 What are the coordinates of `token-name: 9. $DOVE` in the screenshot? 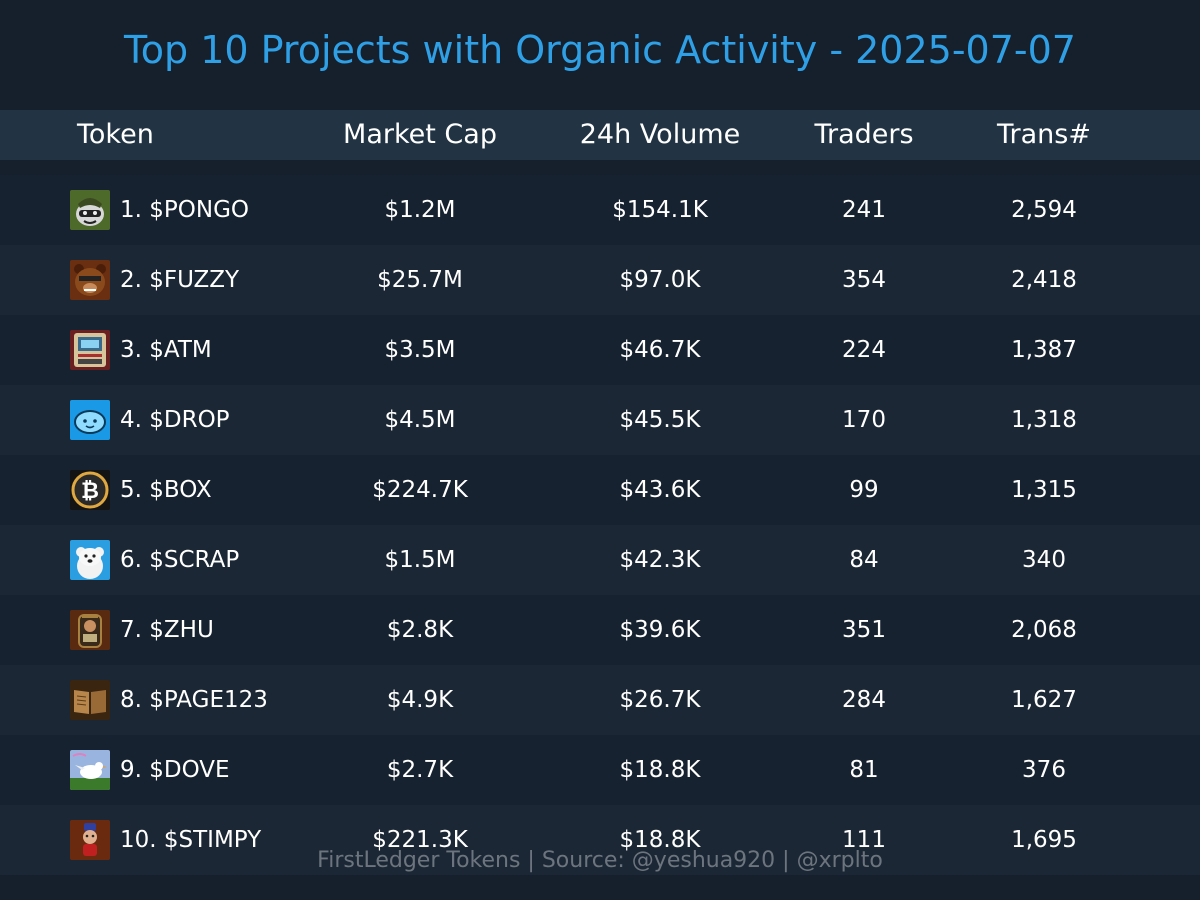 It's located at (175, 770).